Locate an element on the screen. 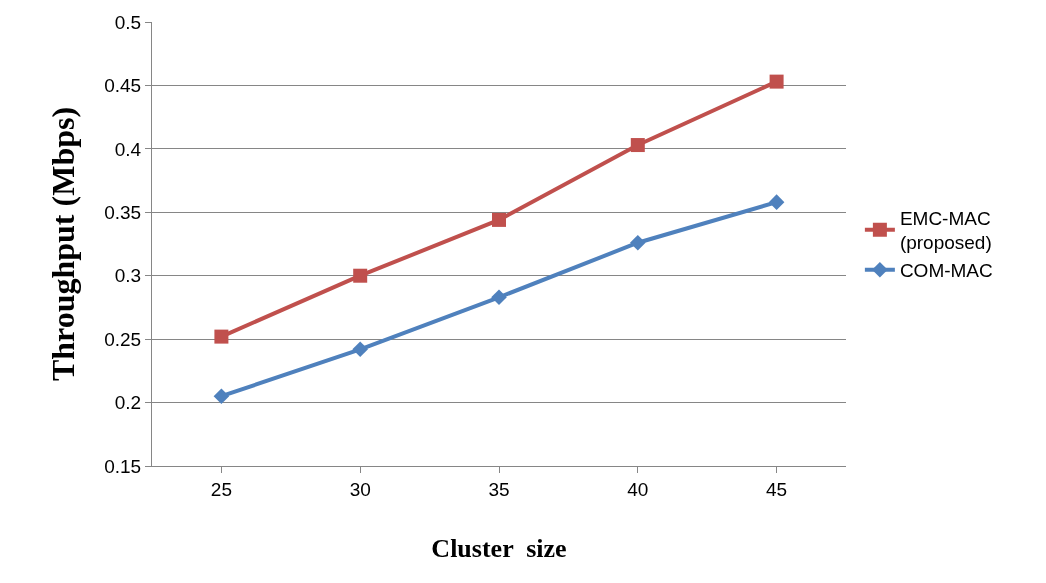  x-tick-label: 35 is located at coordinates (499, 489).